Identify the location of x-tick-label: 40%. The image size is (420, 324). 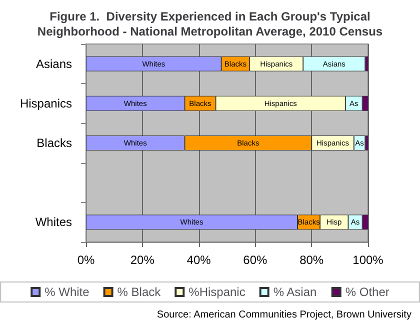
(199, 260).